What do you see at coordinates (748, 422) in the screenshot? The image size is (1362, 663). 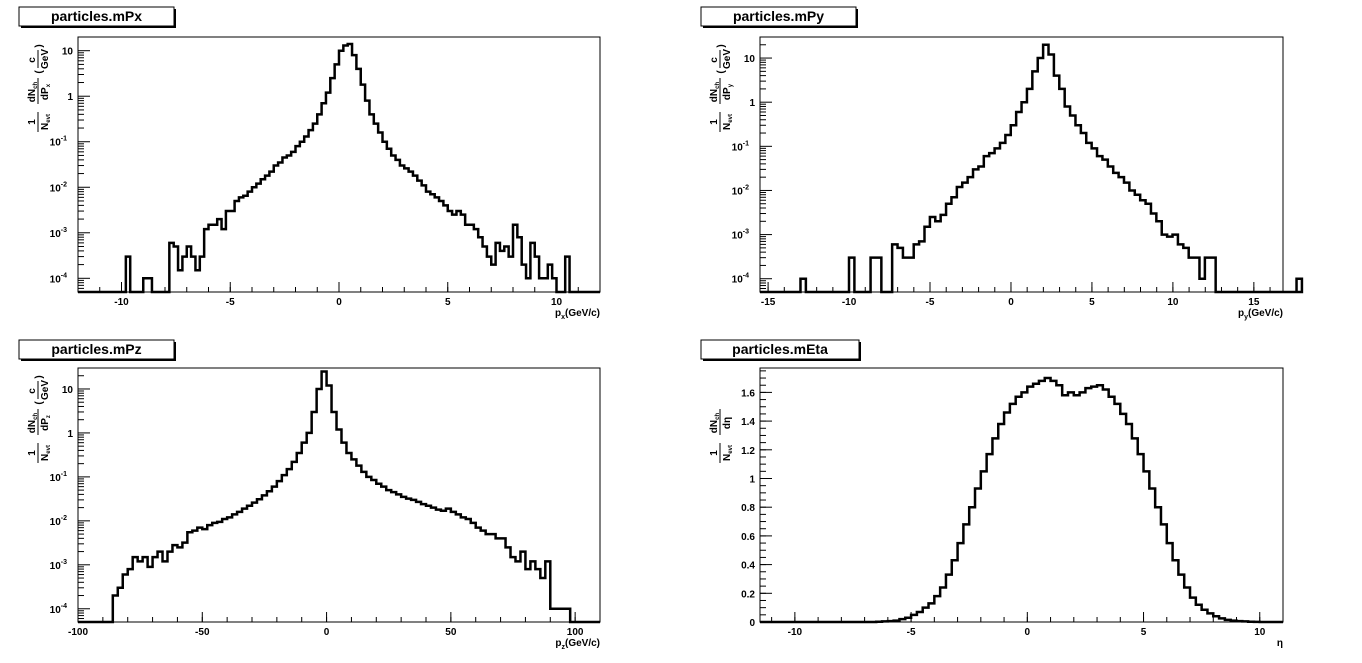 I see `y-tick-label: 1.4` at bounding box center [748, 422].